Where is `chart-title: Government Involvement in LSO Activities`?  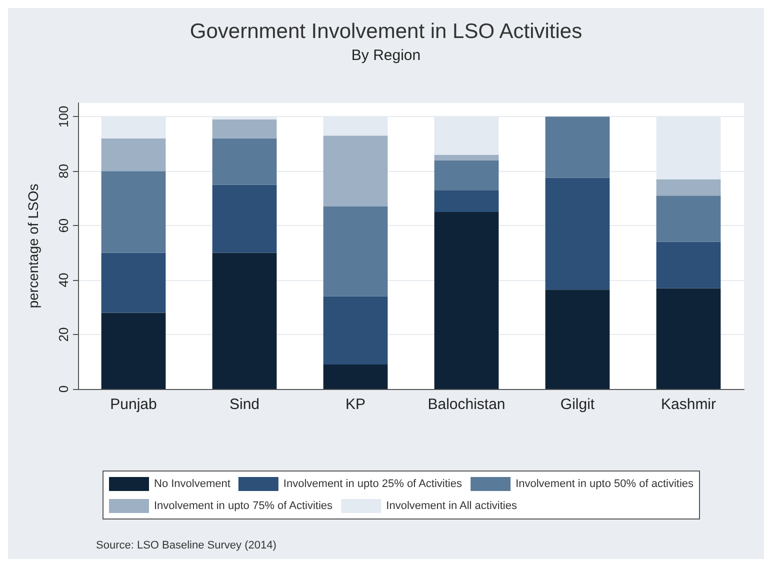 chart-title: Government Involvement in LSO Activities is located at coordinates (386, 31).